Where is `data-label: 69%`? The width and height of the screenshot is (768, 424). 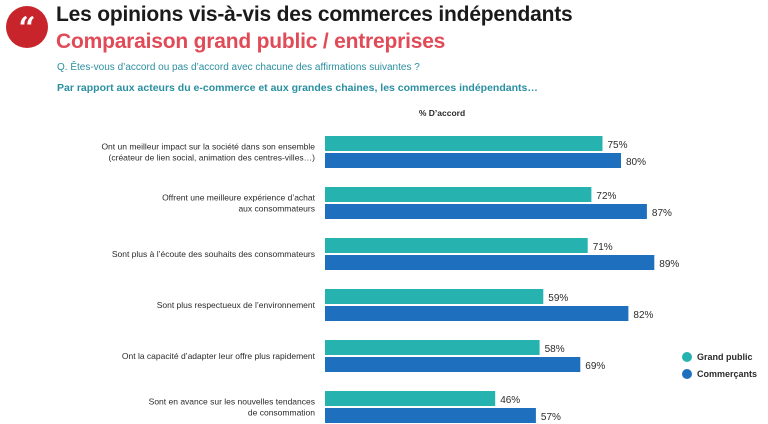 data-label: 69% is located at coordinates (595, 366).